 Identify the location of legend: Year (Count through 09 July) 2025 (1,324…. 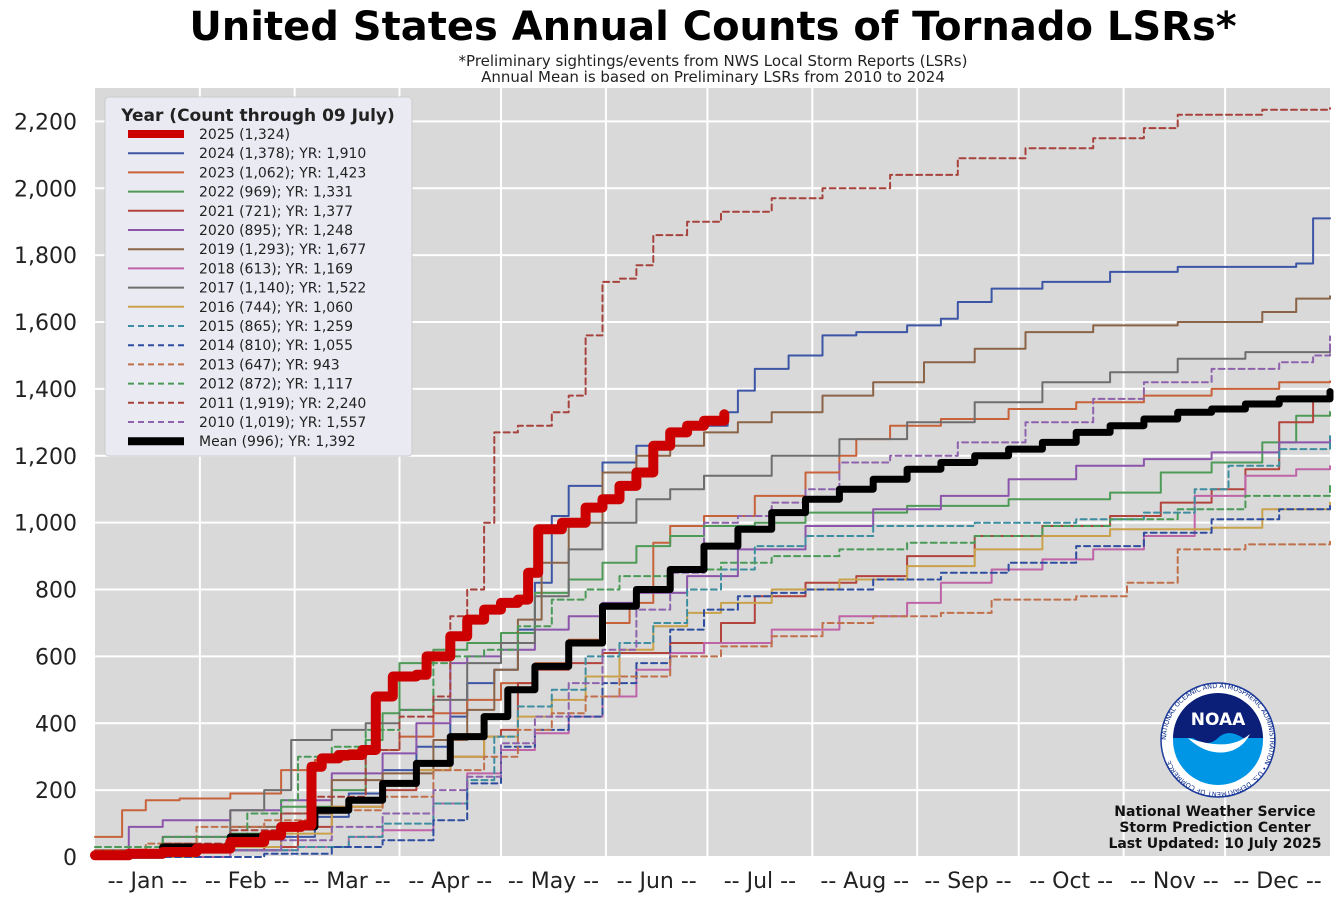
(258, 276).